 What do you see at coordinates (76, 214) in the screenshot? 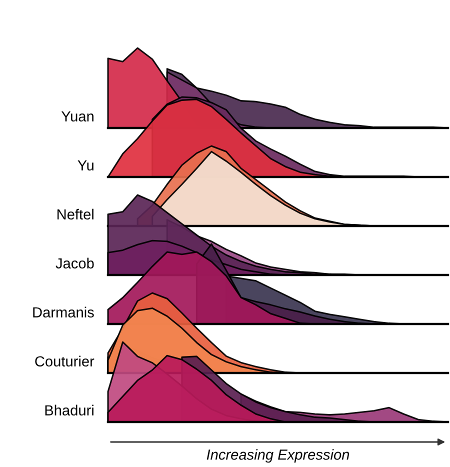
I see `y-axis-title: Neftel` at bounding box center [76, 214].